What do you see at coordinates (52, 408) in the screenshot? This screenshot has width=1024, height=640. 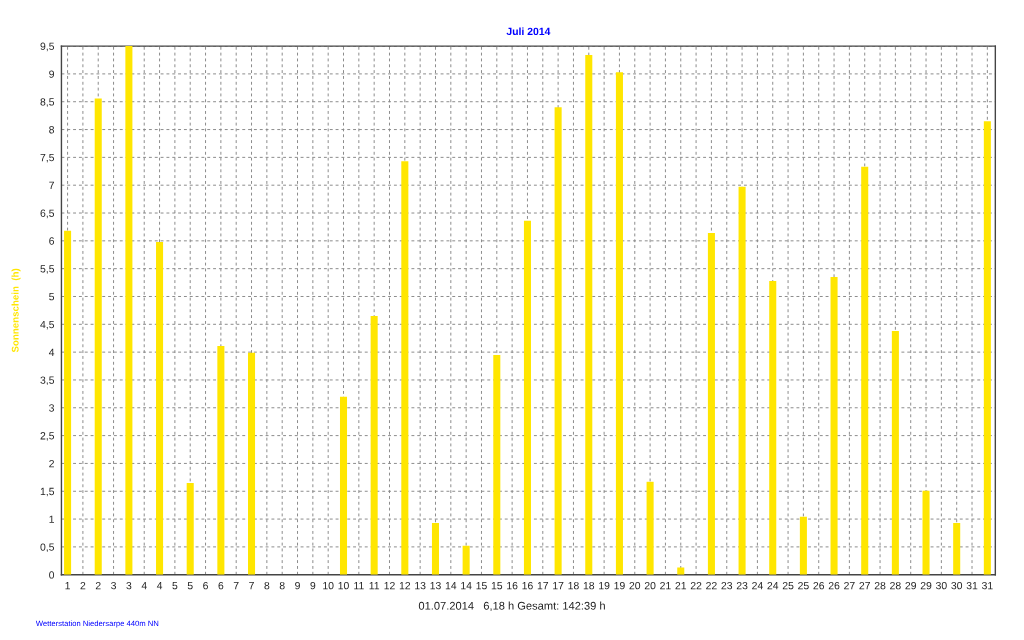 I see `y-tick-label: 3` at bounding box center [52, 408].